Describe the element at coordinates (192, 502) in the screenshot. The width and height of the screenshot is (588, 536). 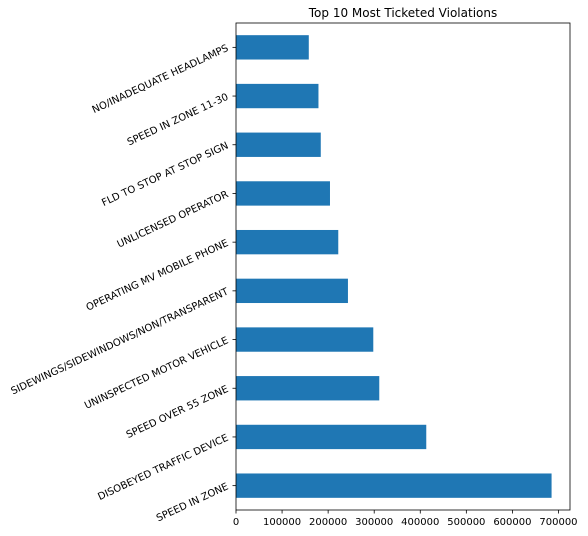
I see `y-tick-label: SPEED IN ZONE` at that location.